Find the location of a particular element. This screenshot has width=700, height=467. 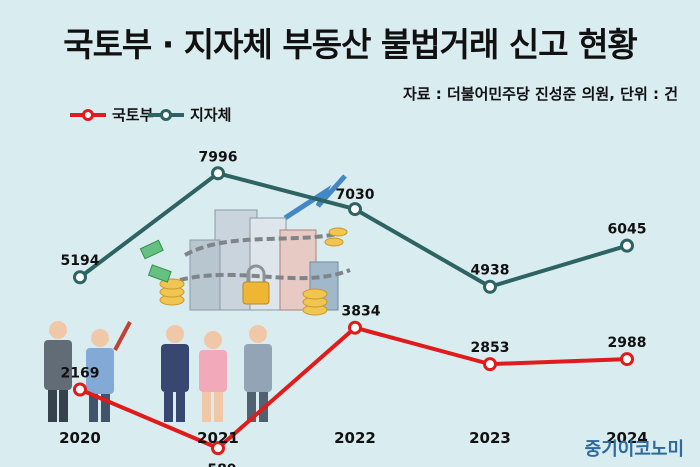

x-tick-label-2020: 2020 is located at coordinates (80, 438).